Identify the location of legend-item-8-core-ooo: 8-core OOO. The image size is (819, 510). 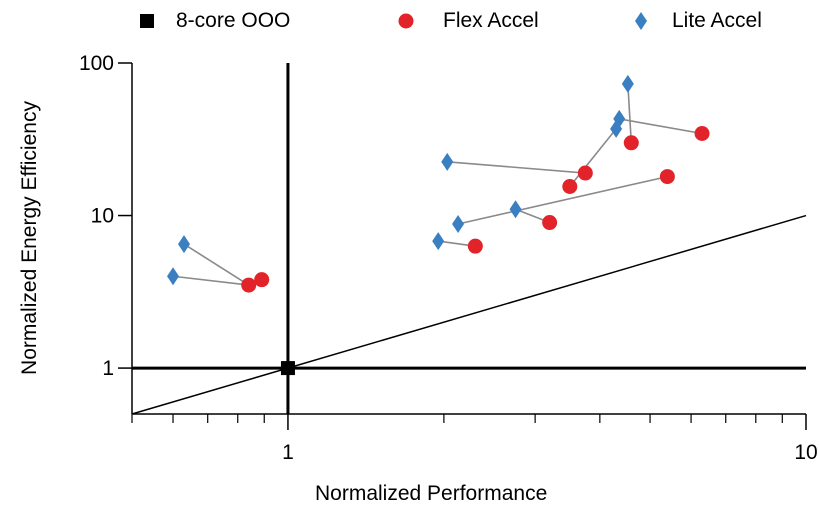
(214, 21).